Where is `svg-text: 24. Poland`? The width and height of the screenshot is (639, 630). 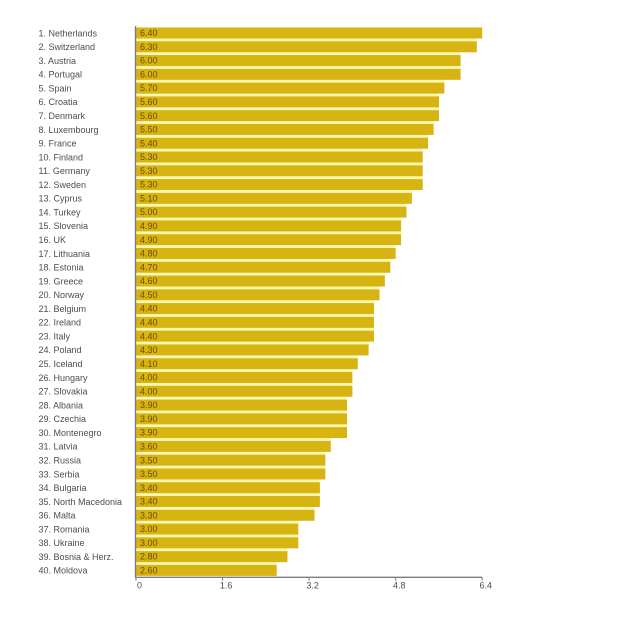 svg-text: 24. Poland is located at coordinates (60, 350).